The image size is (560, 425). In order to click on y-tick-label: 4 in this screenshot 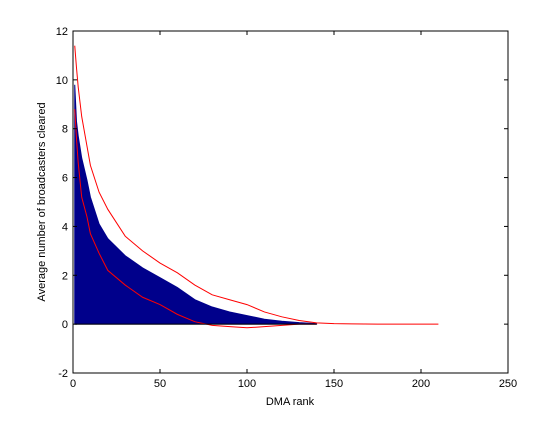, I will do `click(65, 227)`.